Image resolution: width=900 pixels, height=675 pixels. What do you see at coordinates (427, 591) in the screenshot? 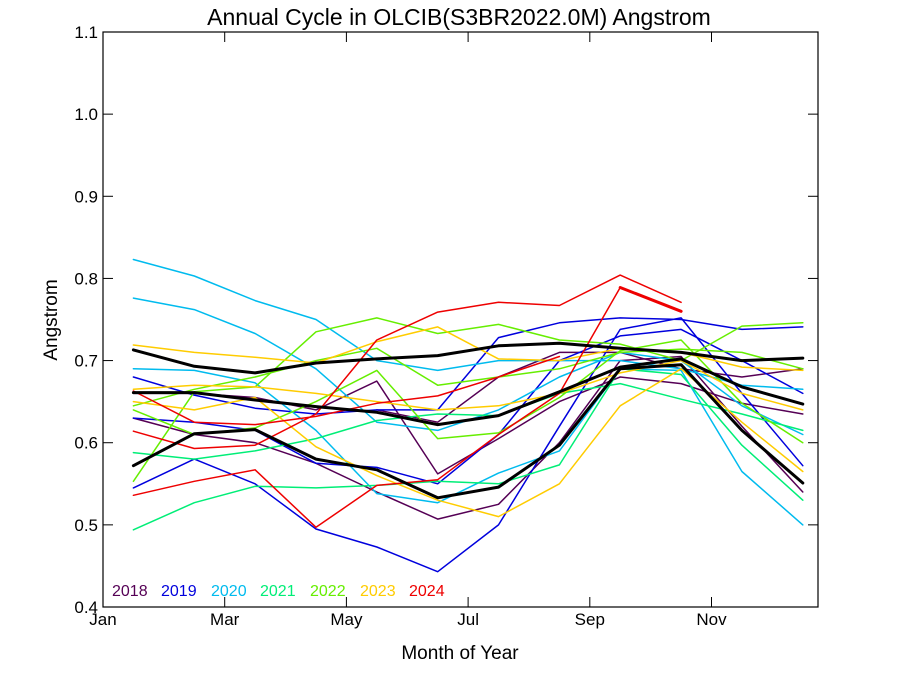
I see `legend-item-2024: 2024` at bounding box center [427, 591].